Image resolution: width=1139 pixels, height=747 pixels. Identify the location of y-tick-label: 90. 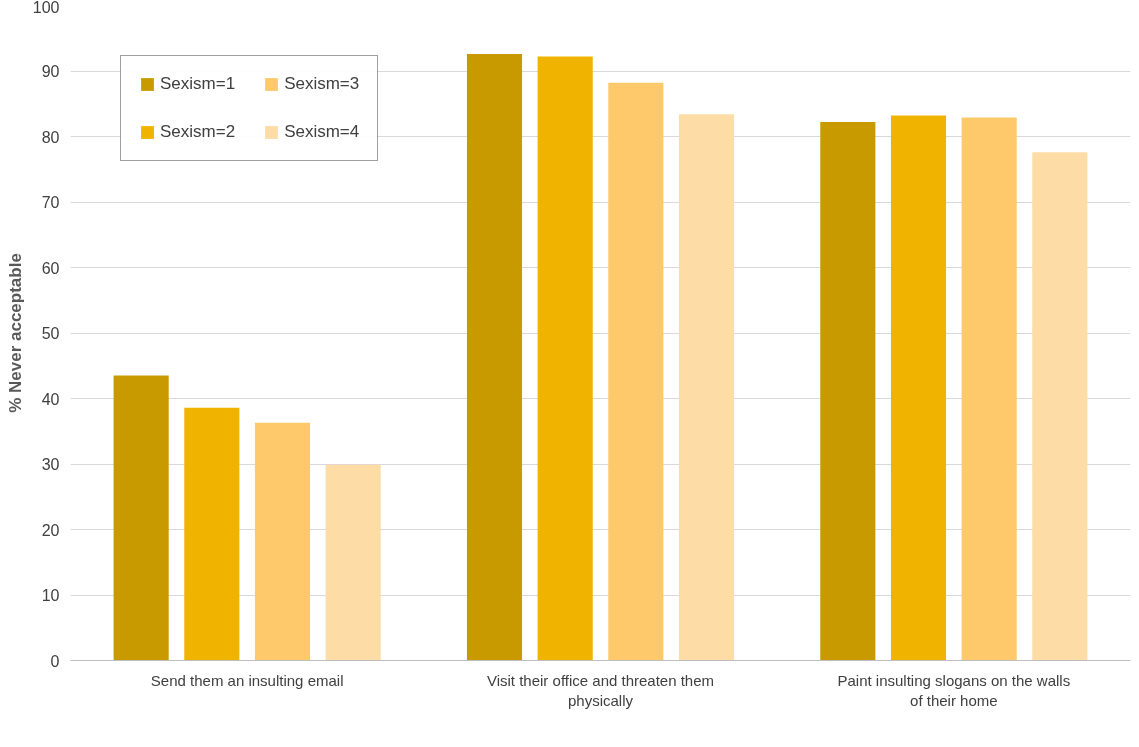
(50, 71).